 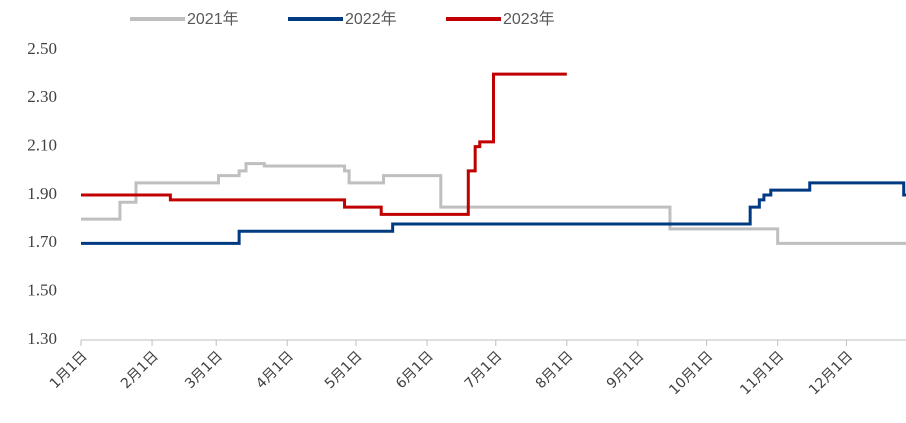 What do you see at coordinates (204, 370) in the screenshot?
I see `x-tick-label: 3月1日` at bounding box center [204, 370].